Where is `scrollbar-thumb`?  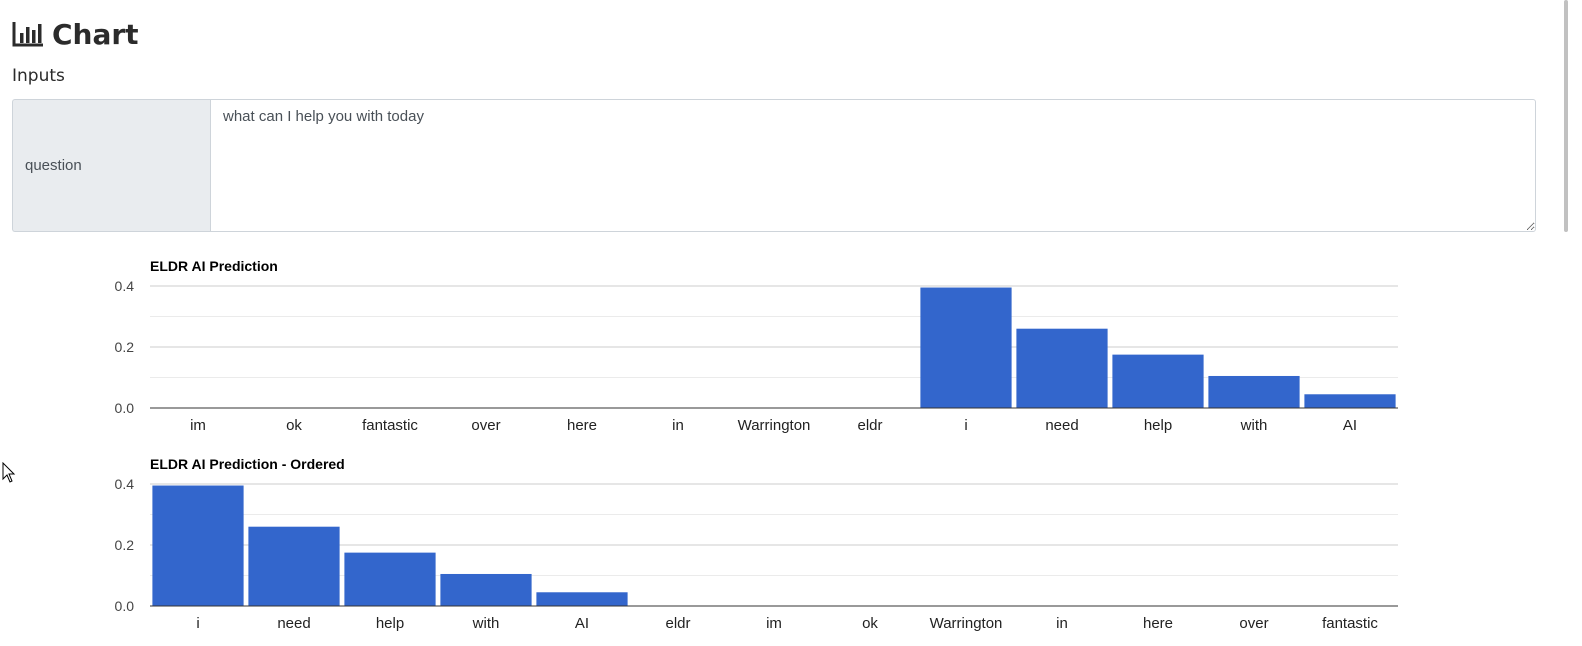 scrollbar-thumb is located at coordinates (1566, 116).